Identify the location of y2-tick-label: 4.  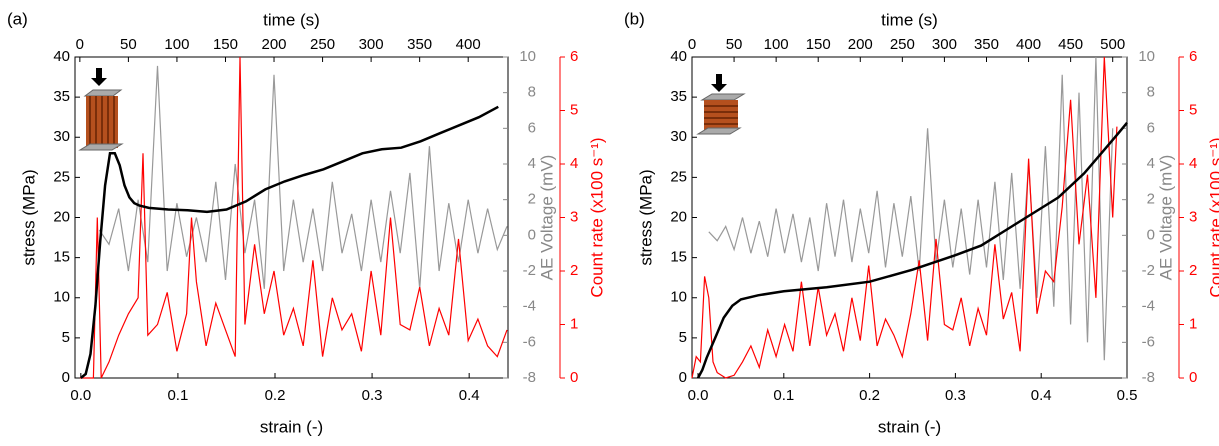
(1151, 163).